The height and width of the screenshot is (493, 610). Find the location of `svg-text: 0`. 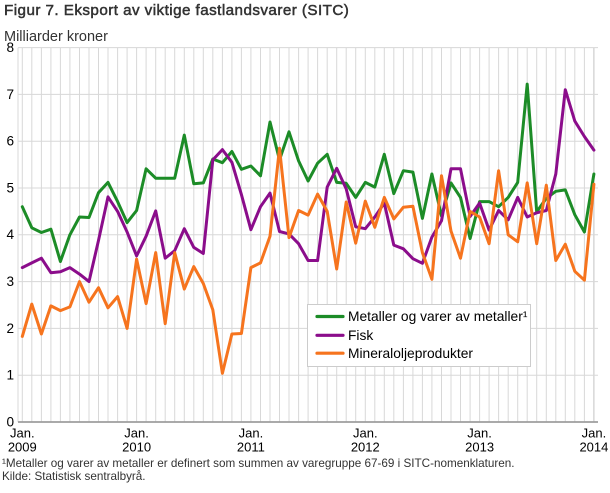

svg-text: 0 is located at coordinates (10, 421).